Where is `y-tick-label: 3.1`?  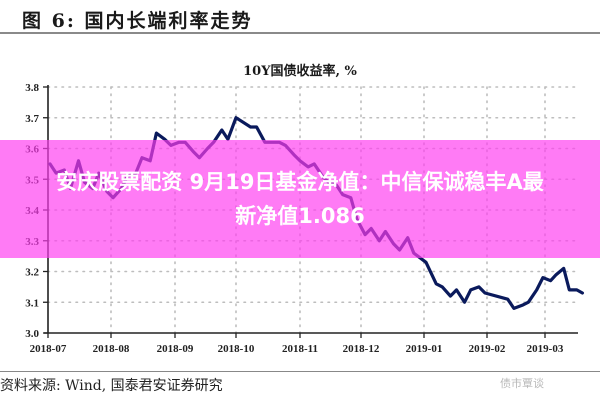
y-tick-label: 3.1 is located at coordinates (32, 303).